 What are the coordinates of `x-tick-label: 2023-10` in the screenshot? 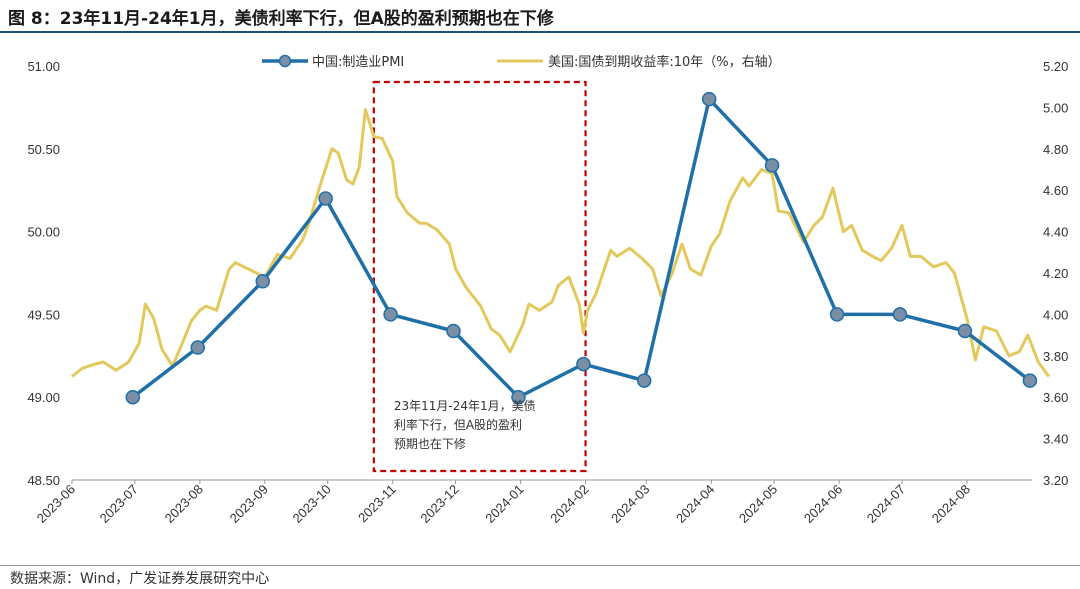 It's located at (311, 504).